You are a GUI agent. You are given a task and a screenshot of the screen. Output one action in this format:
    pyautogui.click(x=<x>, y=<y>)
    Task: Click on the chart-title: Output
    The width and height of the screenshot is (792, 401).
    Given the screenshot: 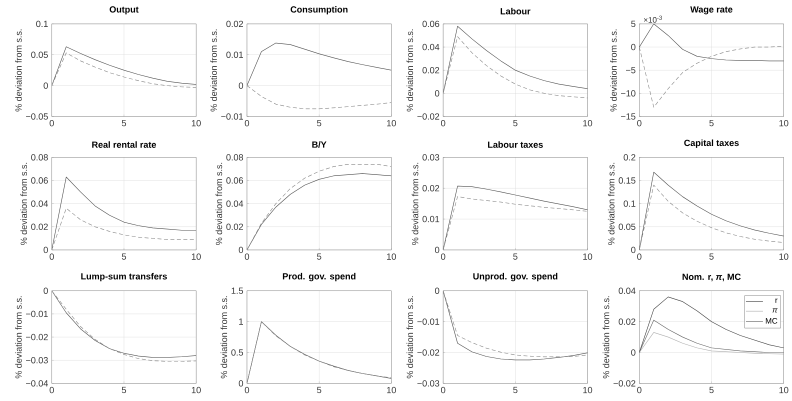 What is the action you would take?
    pyautogui.click(x=124, y=10)
    